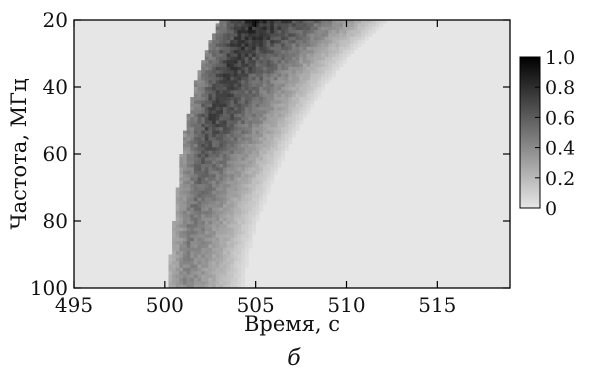  What do you see at coordinates (74, 305) in the screenshot?
I see `x-tick-label: 495` at bounding box center [74, 305].